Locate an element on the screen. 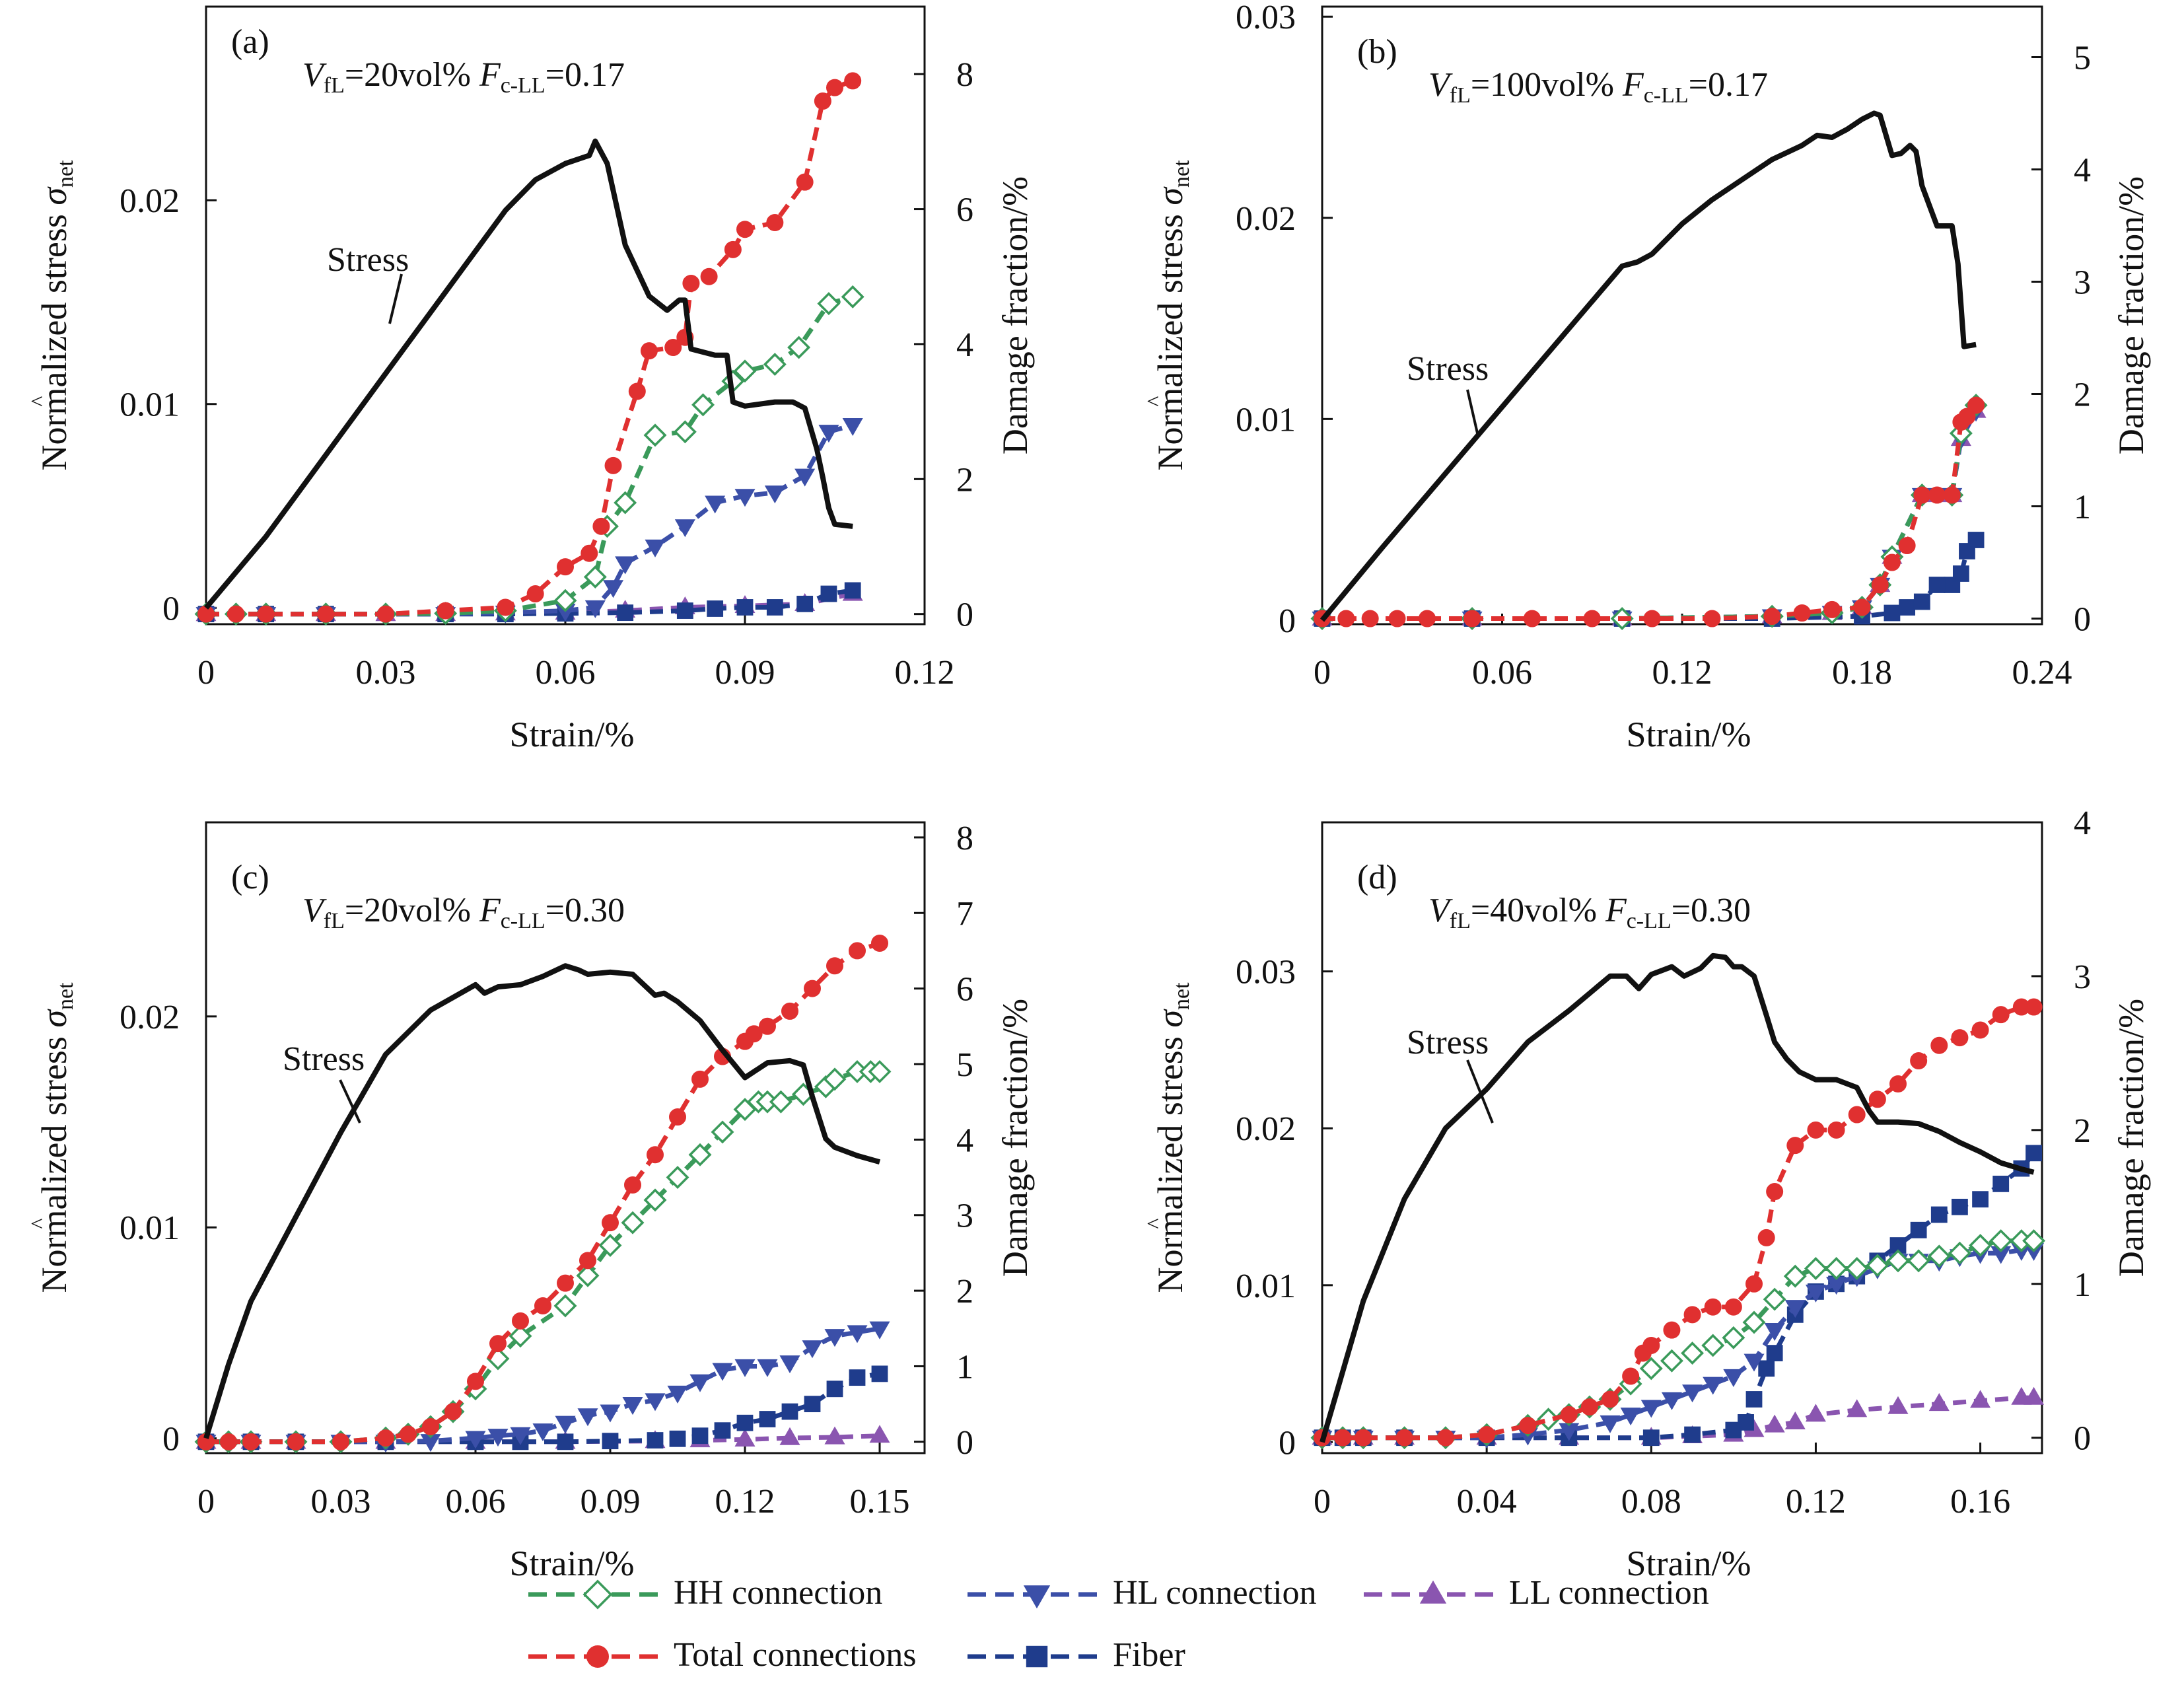 The height and width of the screenshot is (1681, 2184). y-axis-label-hat: ^ is located at coordinates (39, 1223).